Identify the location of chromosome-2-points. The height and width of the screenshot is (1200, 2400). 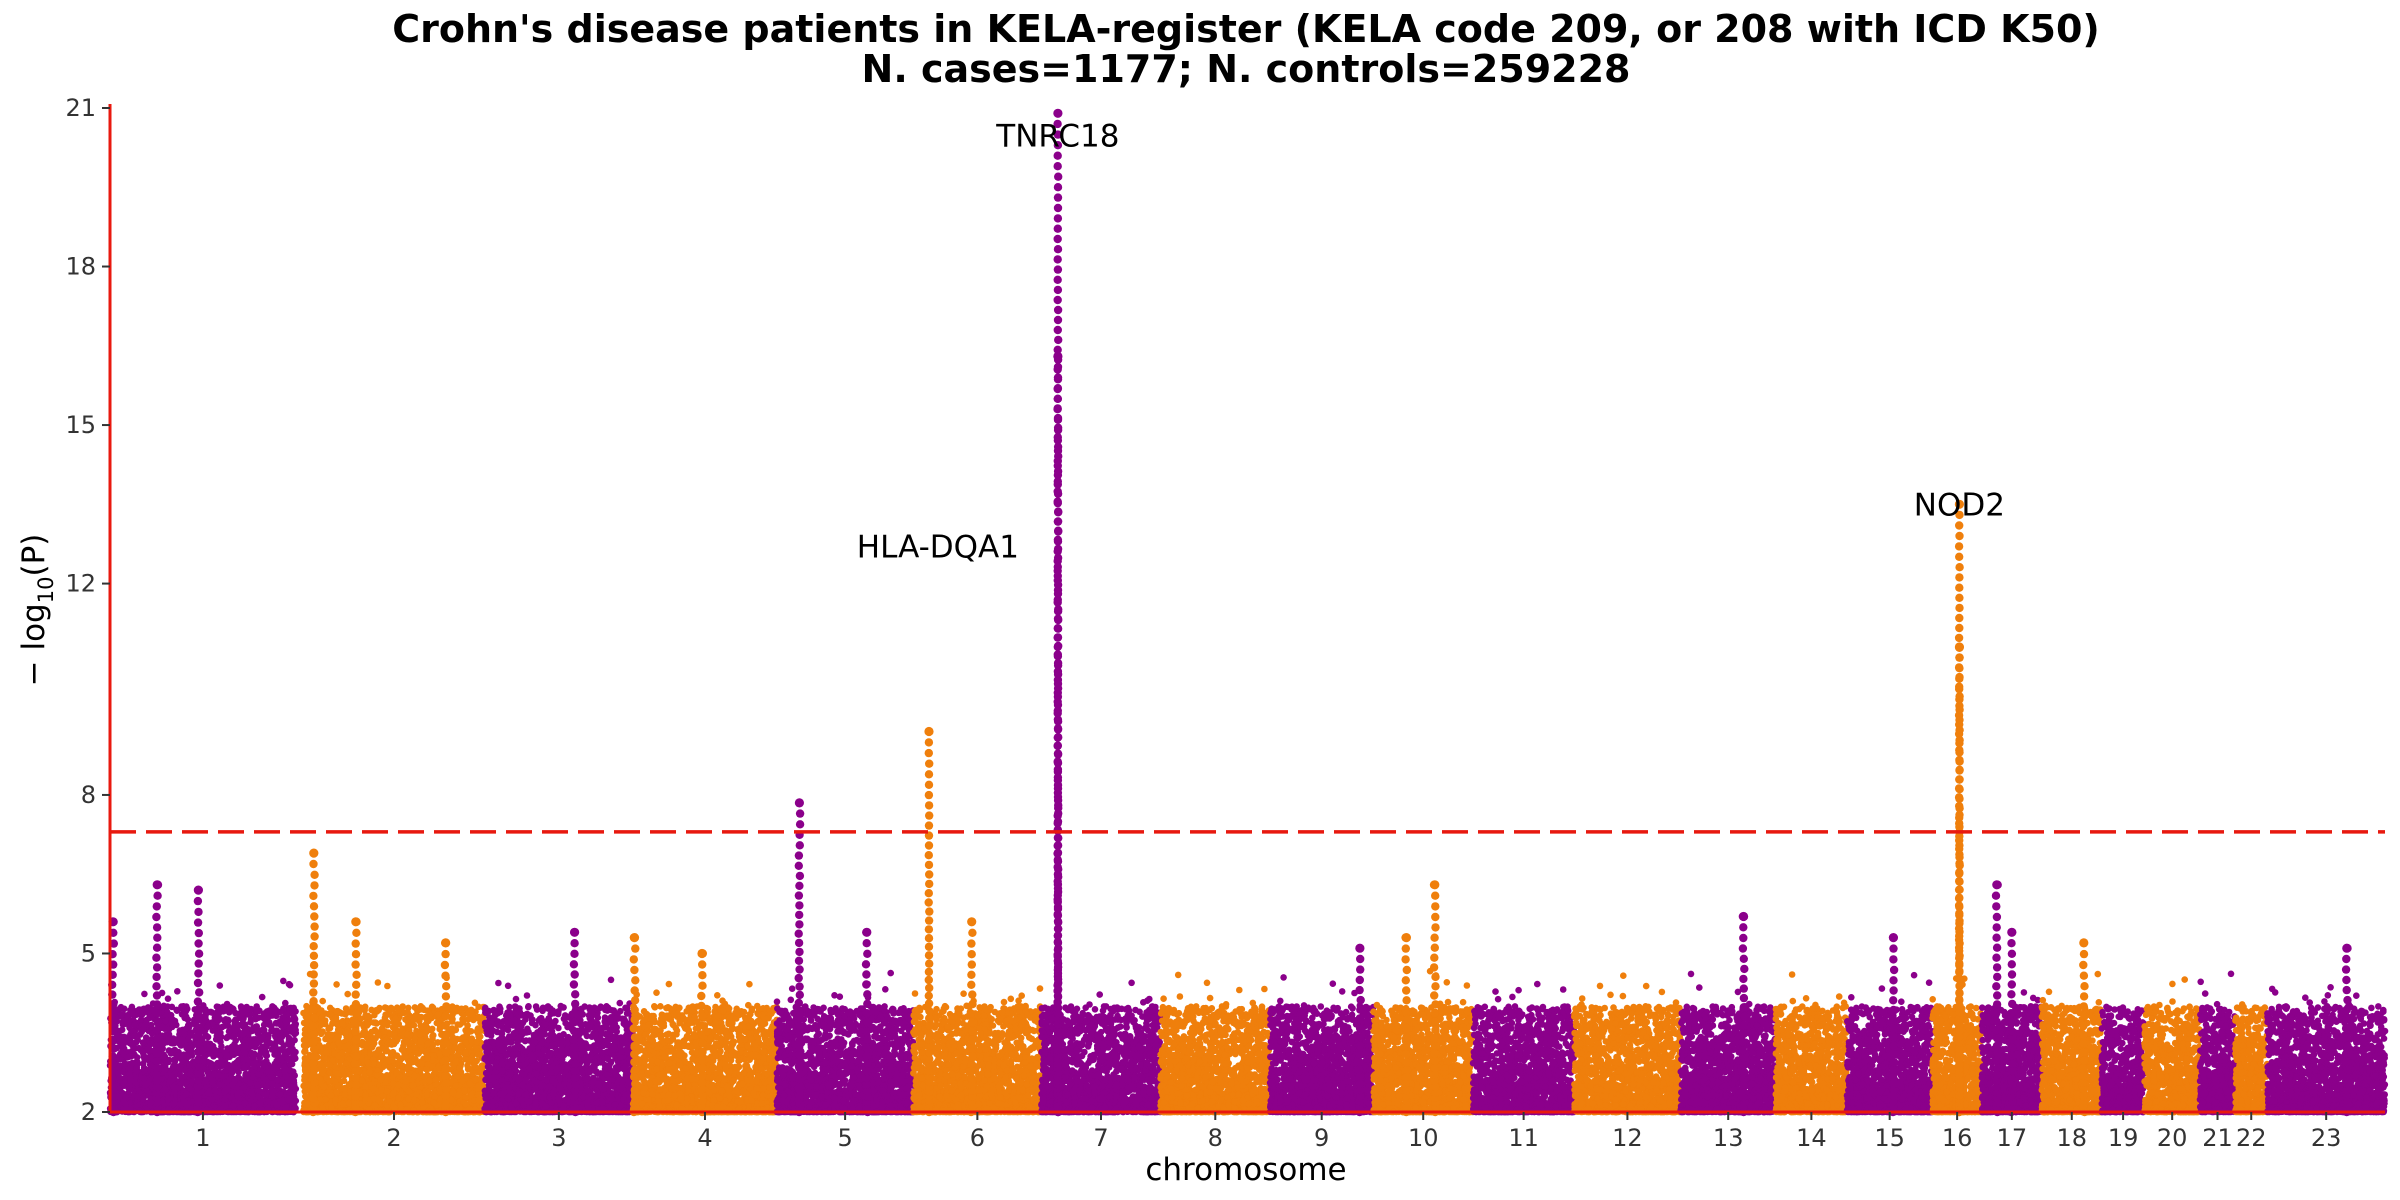
(394, 982).